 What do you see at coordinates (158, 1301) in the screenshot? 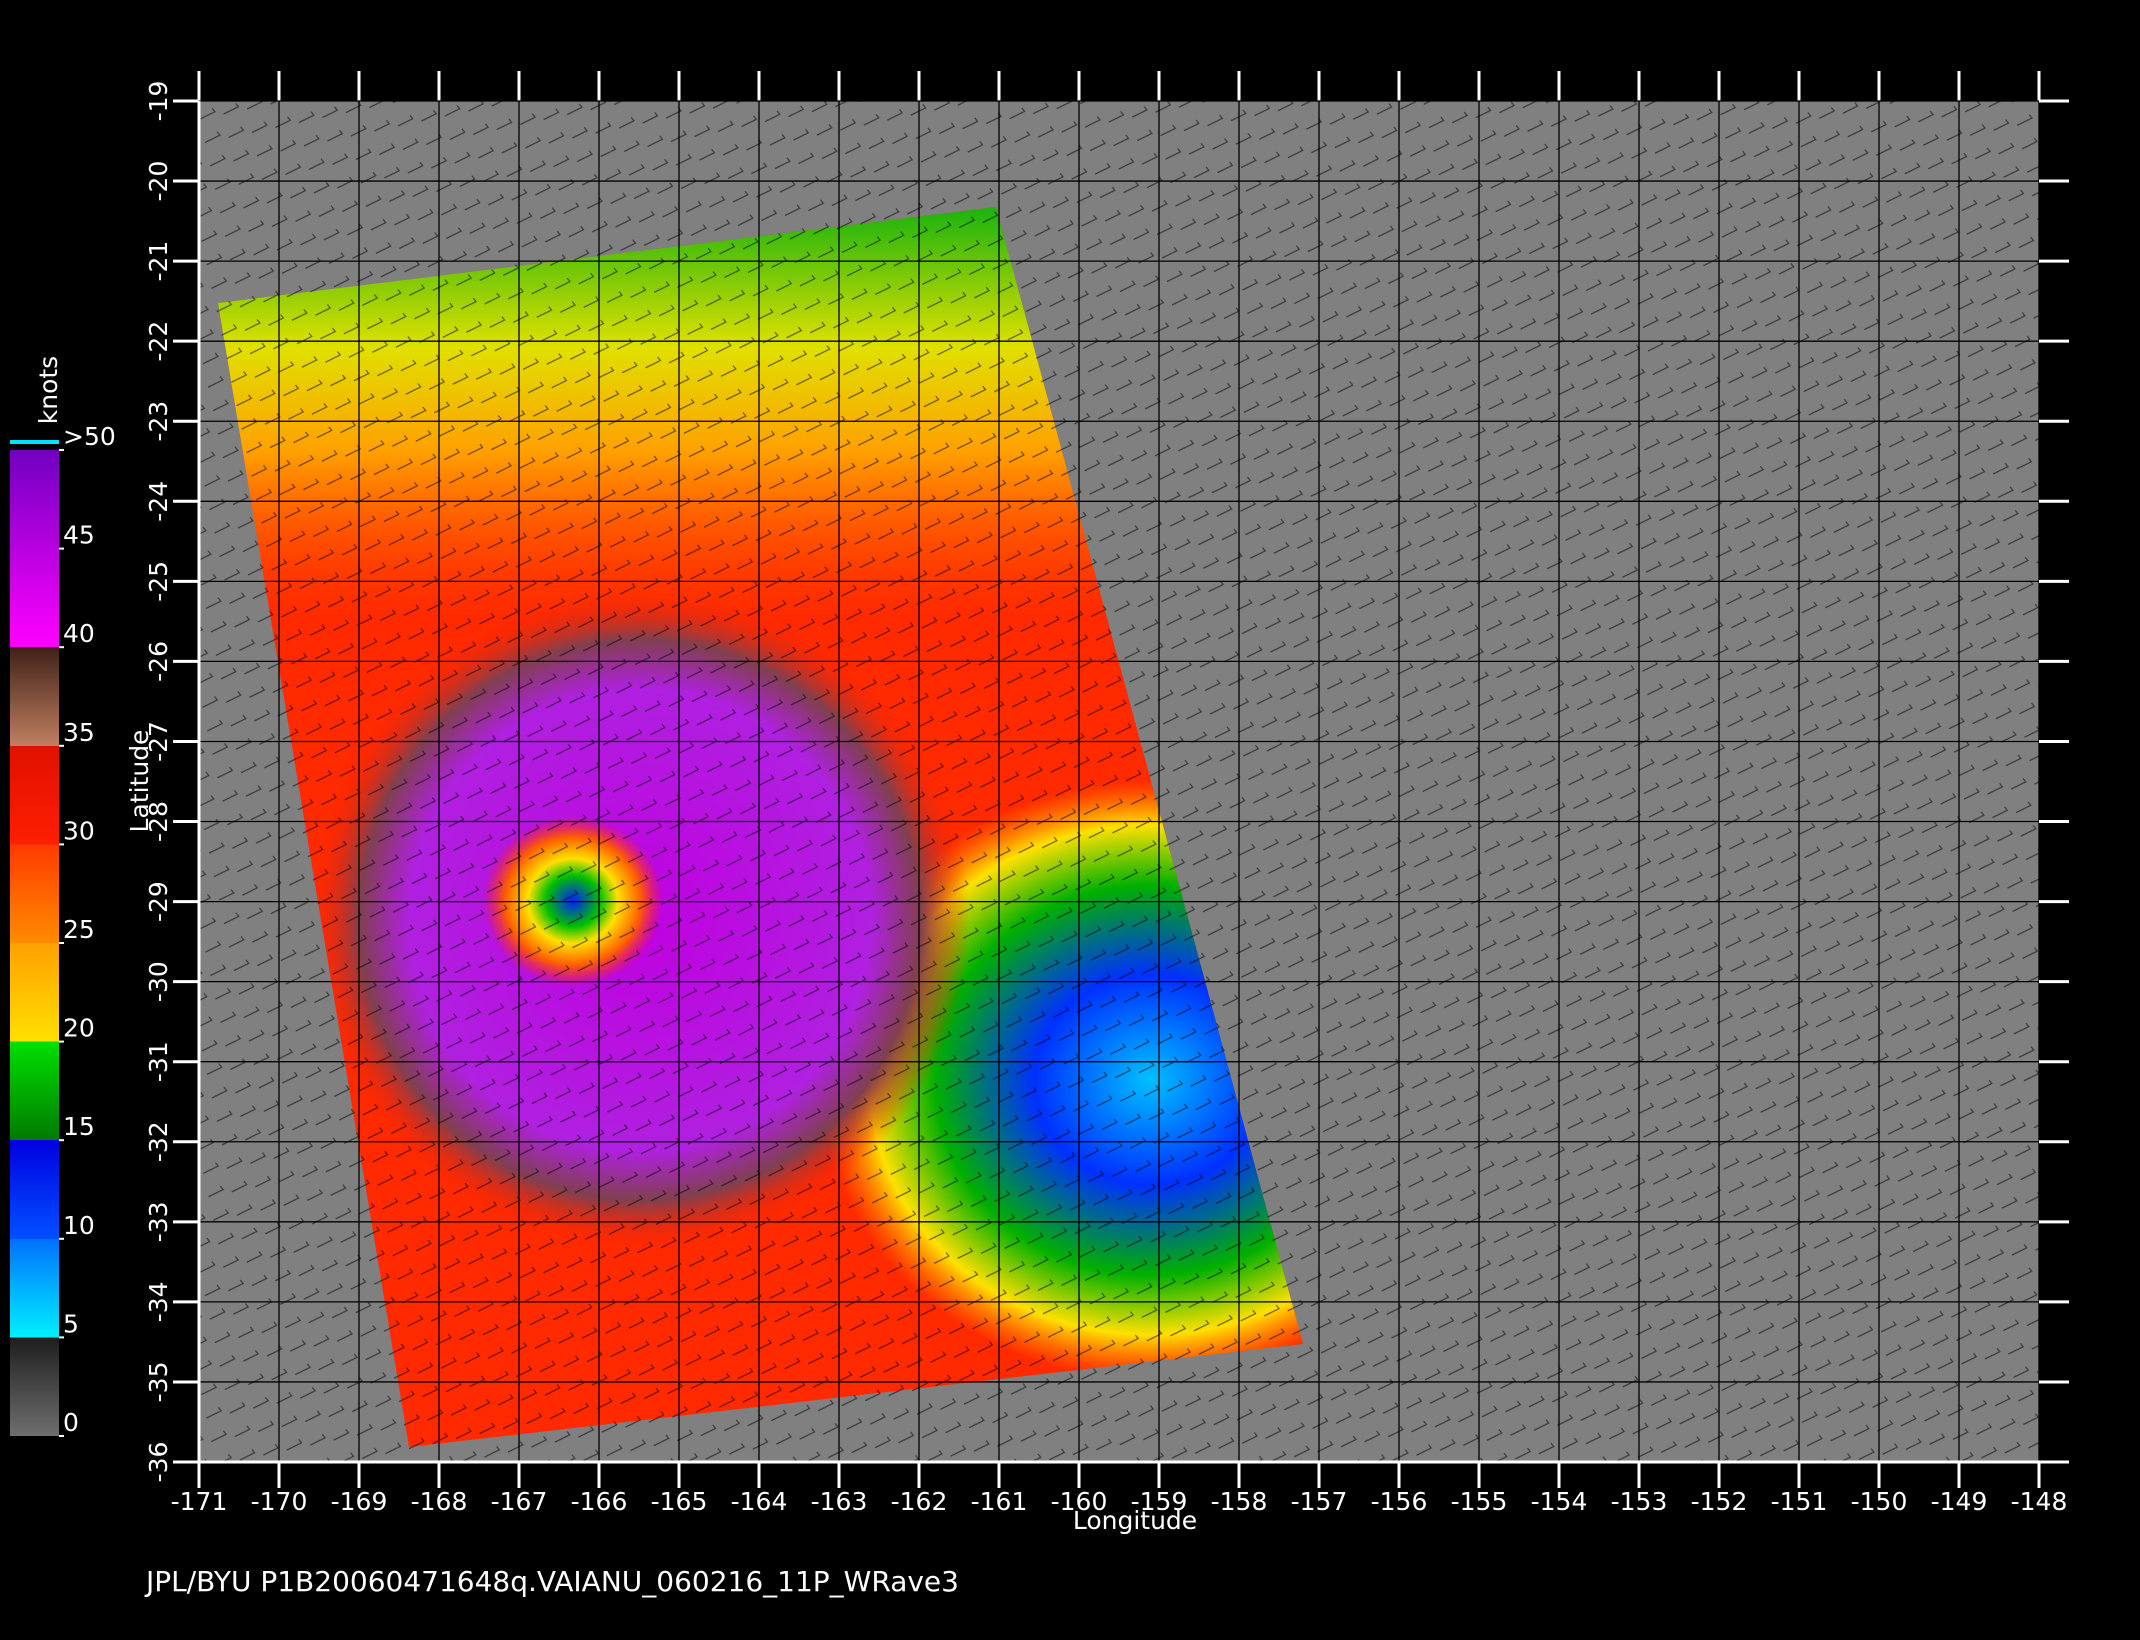
I see `y-tick-label: -34` at bounding box center [158, 1301].